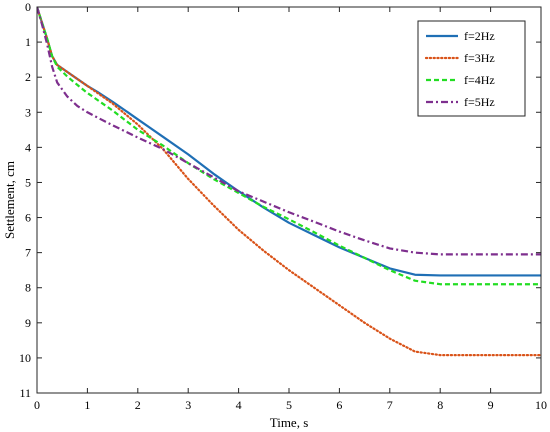  I want to click on y-tick-label: 4, so click(28, 147).